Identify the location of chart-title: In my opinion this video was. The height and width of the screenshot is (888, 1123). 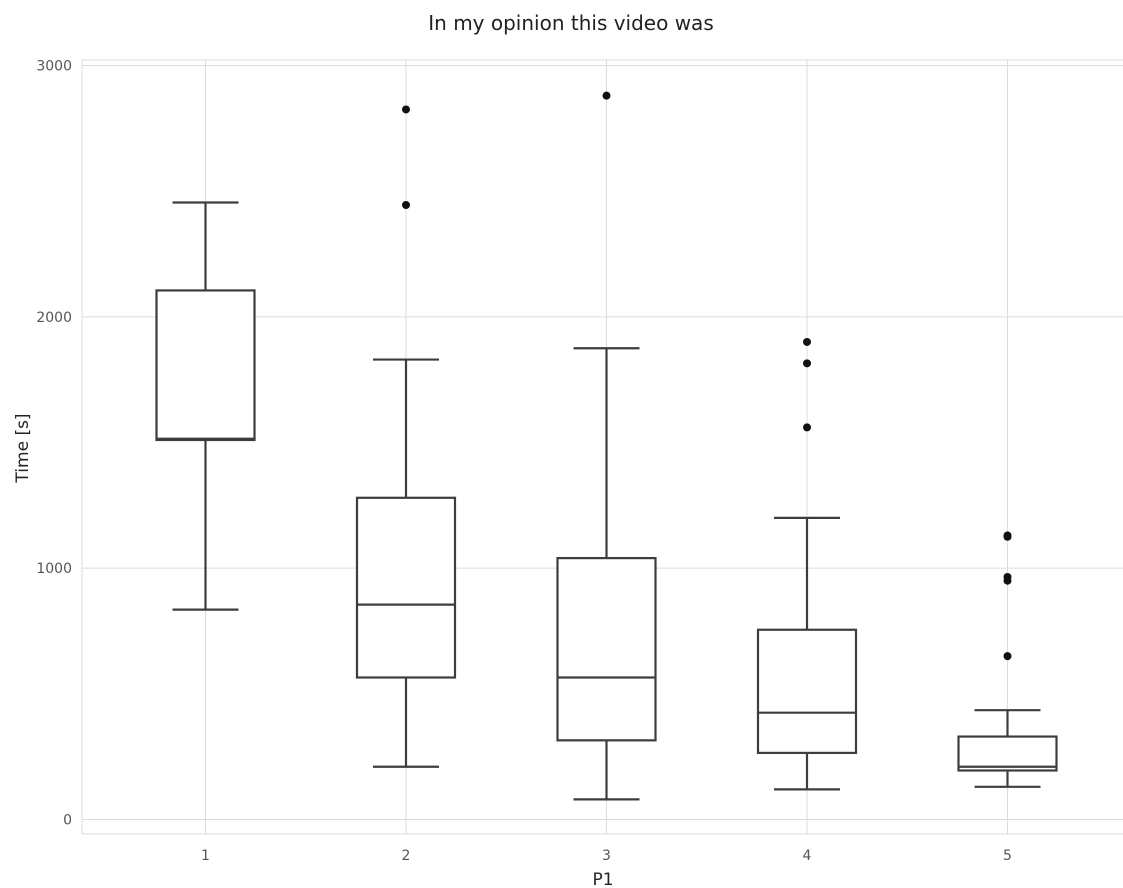
(570, 23).